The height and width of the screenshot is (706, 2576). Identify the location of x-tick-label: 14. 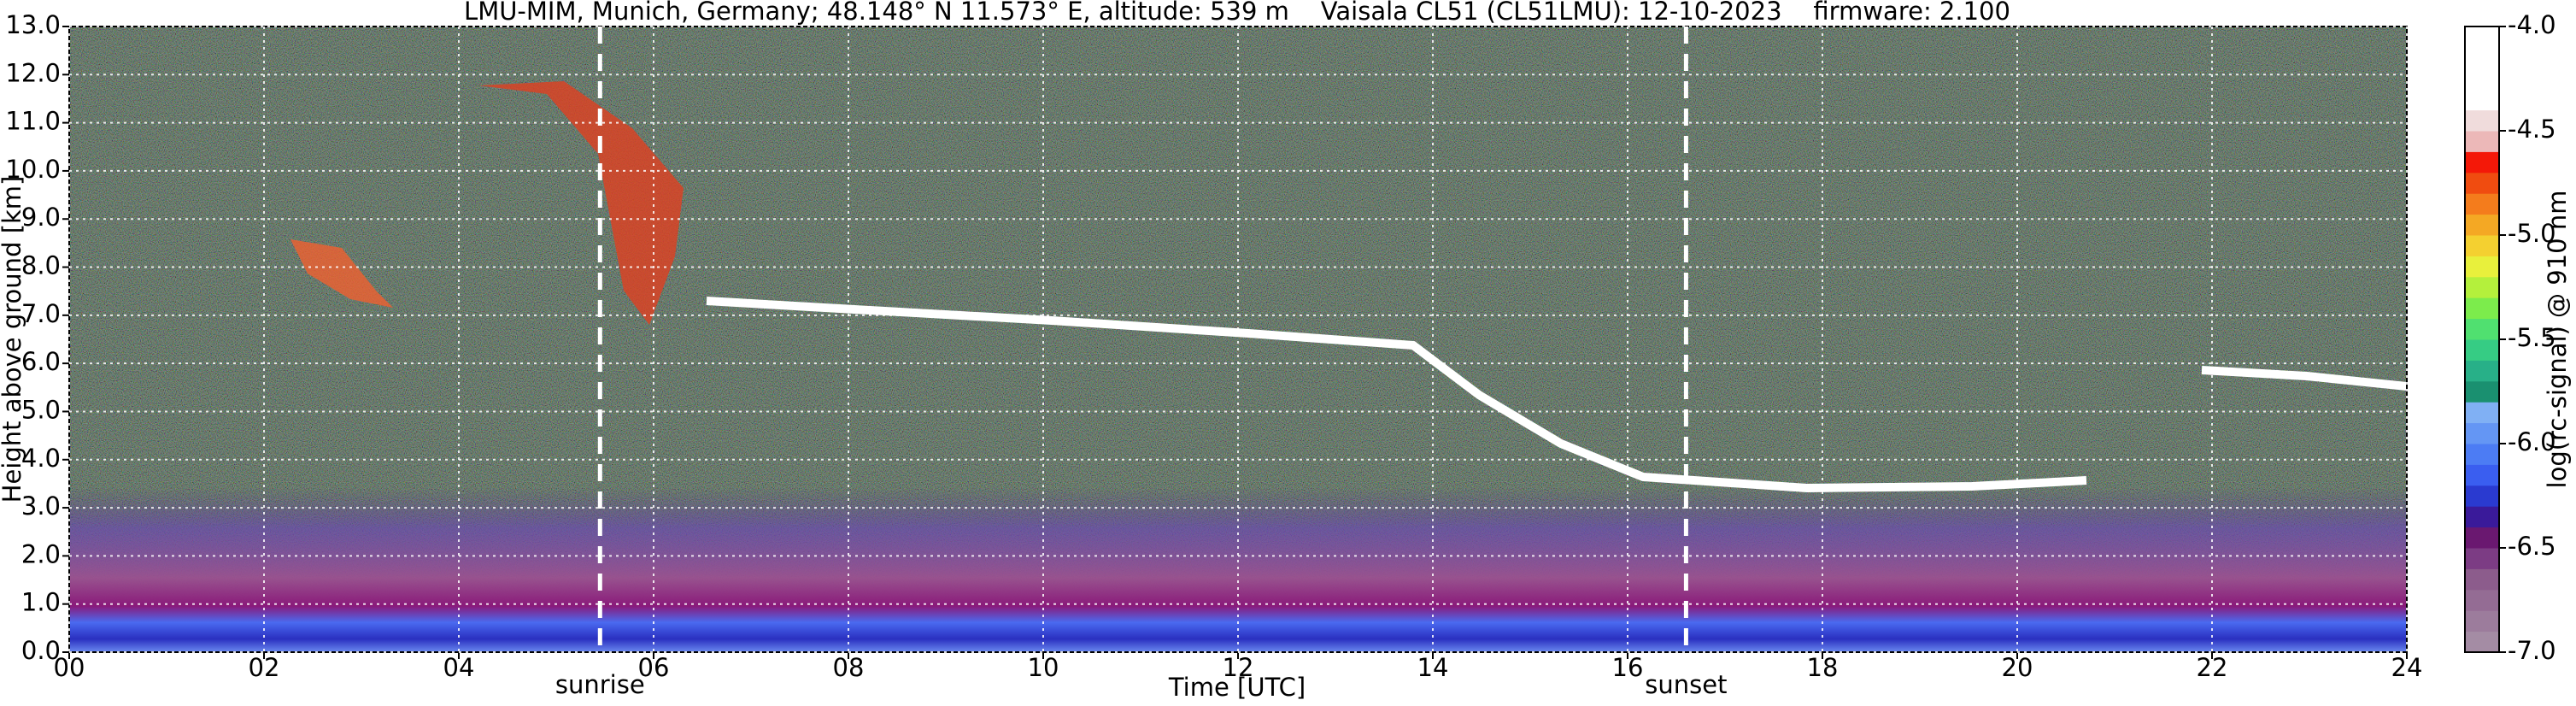
(1433, 667).